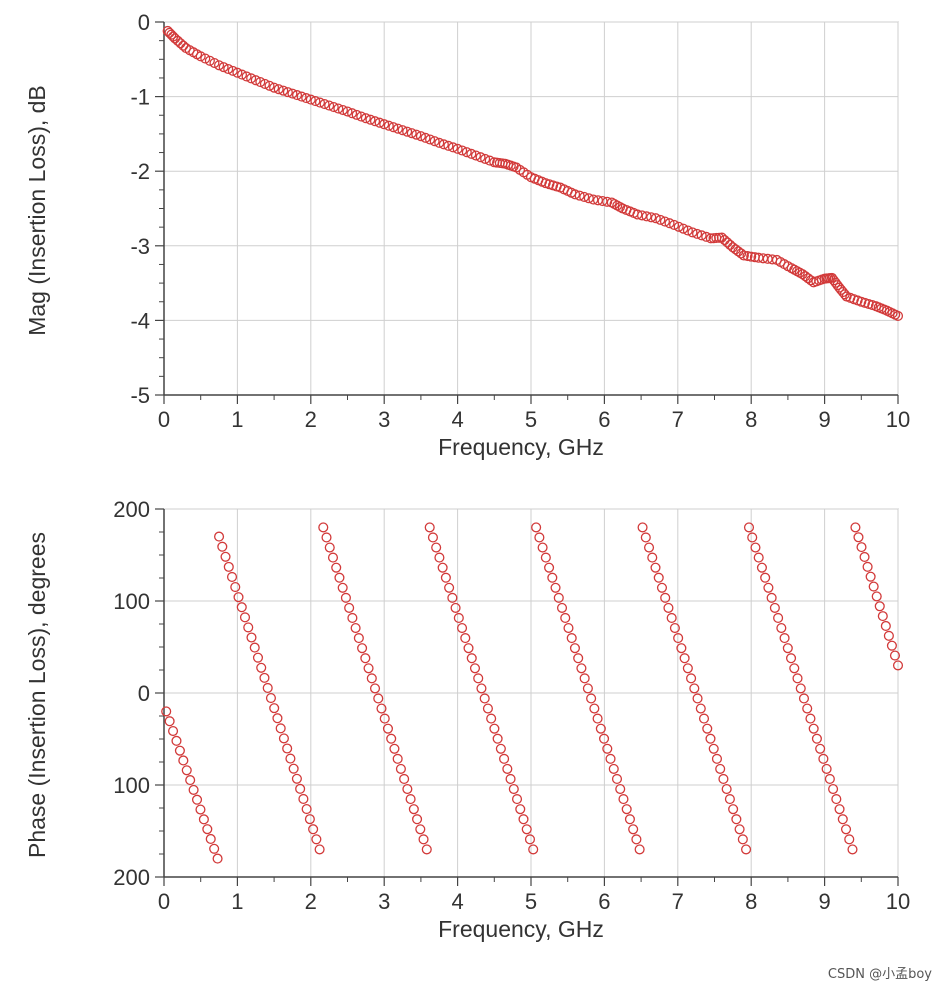 The height and width of the screenshot is (990, 944). Describe the element at coordinates (384, 901) in the screenshot. I see `x-tick-label: 3` at that location.